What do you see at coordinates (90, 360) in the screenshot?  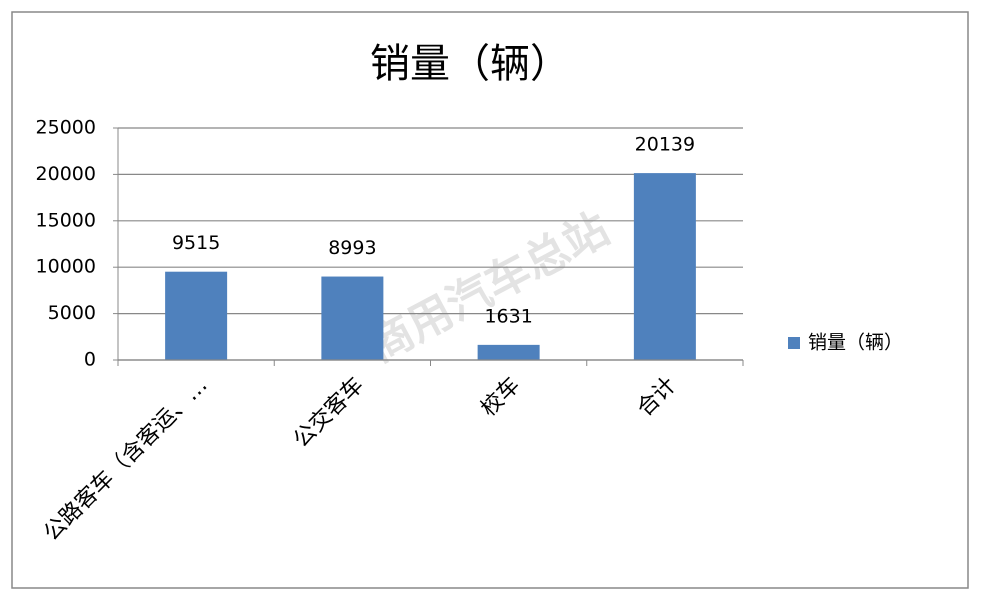 I see `y-tick-label: 0` at bounding box center [90, 360].